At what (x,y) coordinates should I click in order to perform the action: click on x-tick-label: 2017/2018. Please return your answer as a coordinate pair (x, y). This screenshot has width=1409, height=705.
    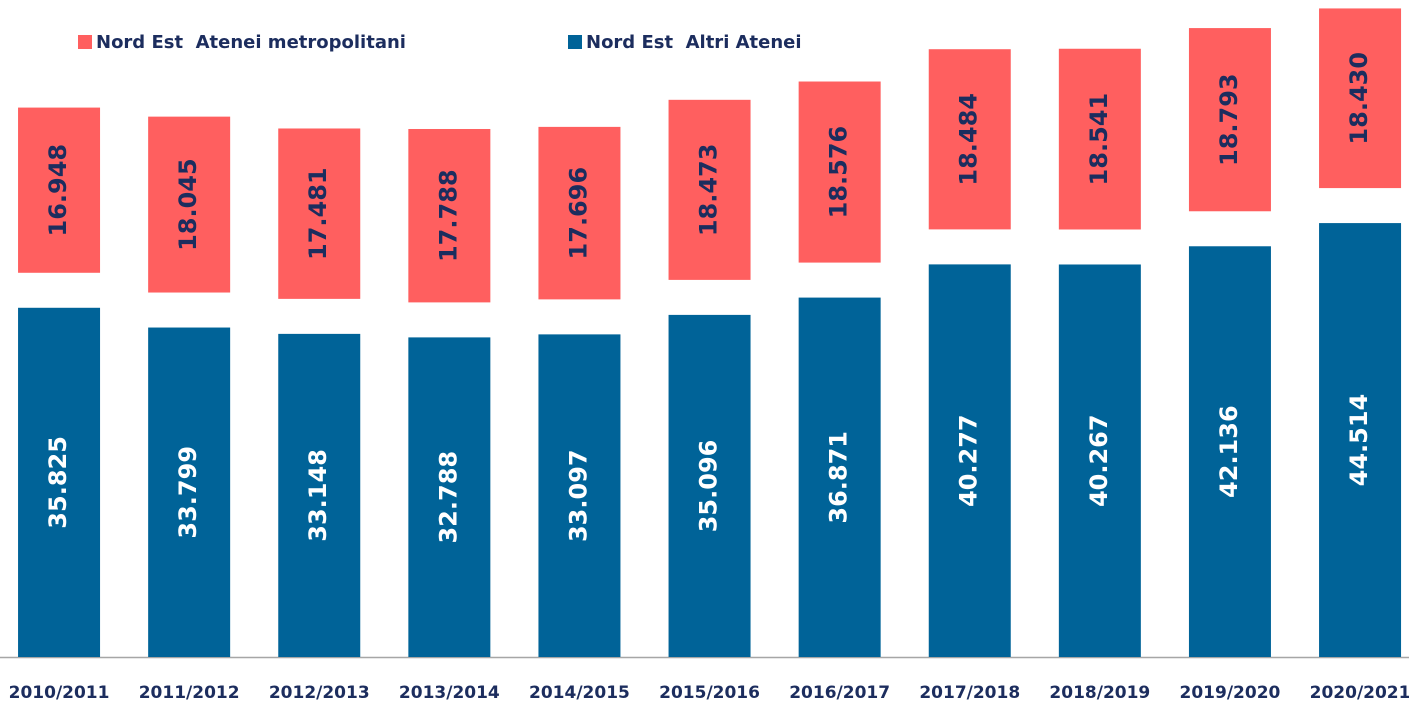
    Looking at the image, I should click on (969, 693).